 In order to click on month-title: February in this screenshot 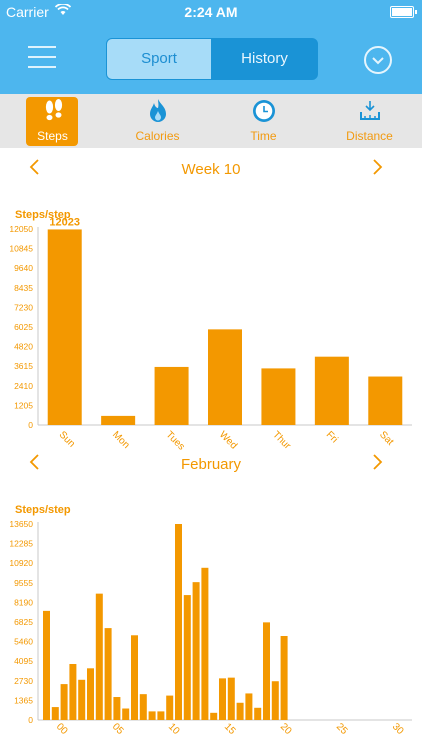, I will do `click(211, 464)`.